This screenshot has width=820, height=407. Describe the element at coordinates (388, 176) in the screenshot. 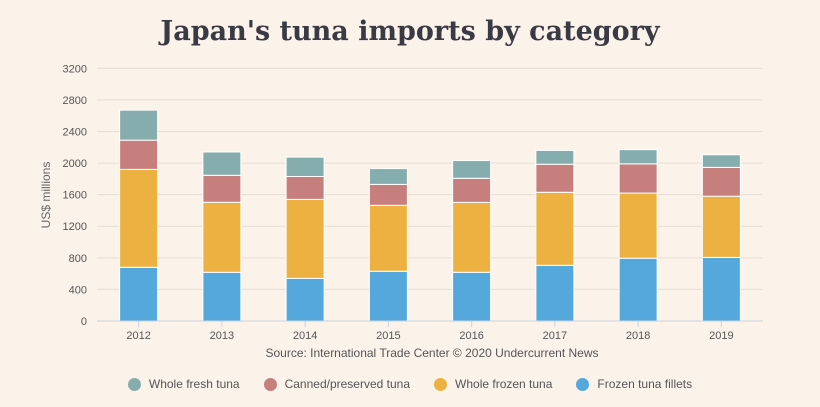

I see `bar-segment-whole-fresh-tuna-2015` at that location.